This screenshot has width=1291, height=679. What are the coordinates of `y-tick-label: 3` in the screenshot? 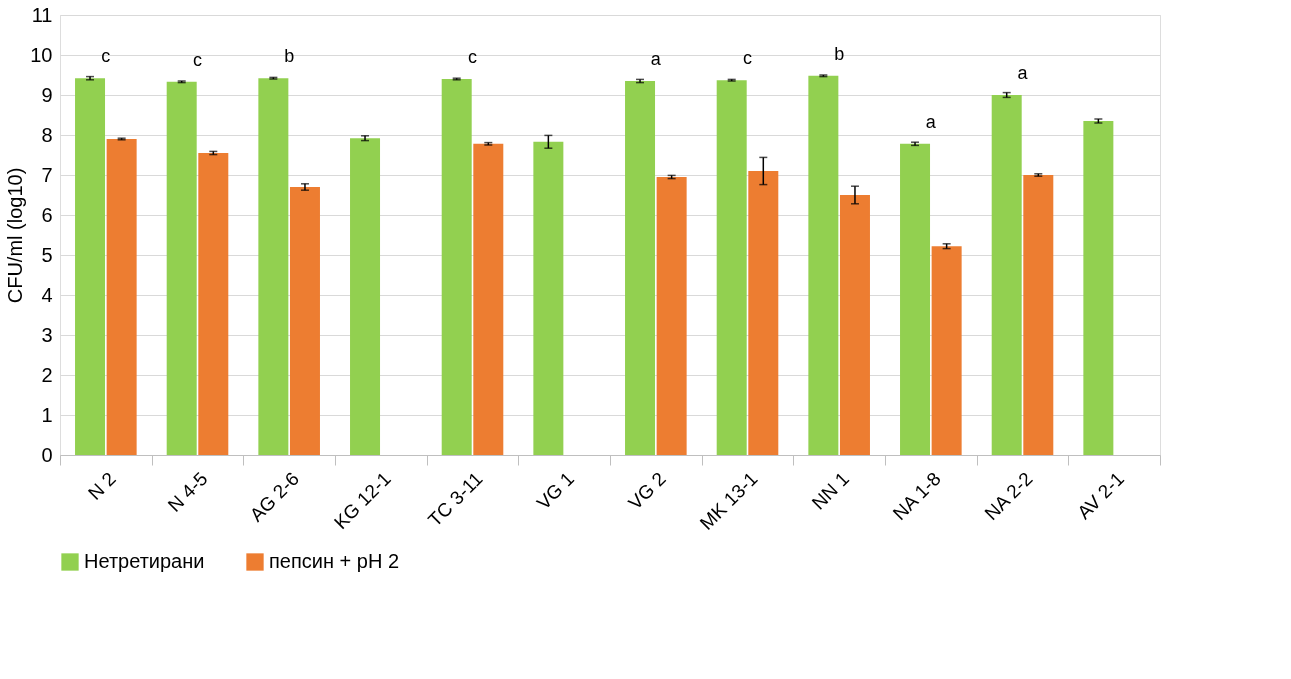 It's located at (47, 334).